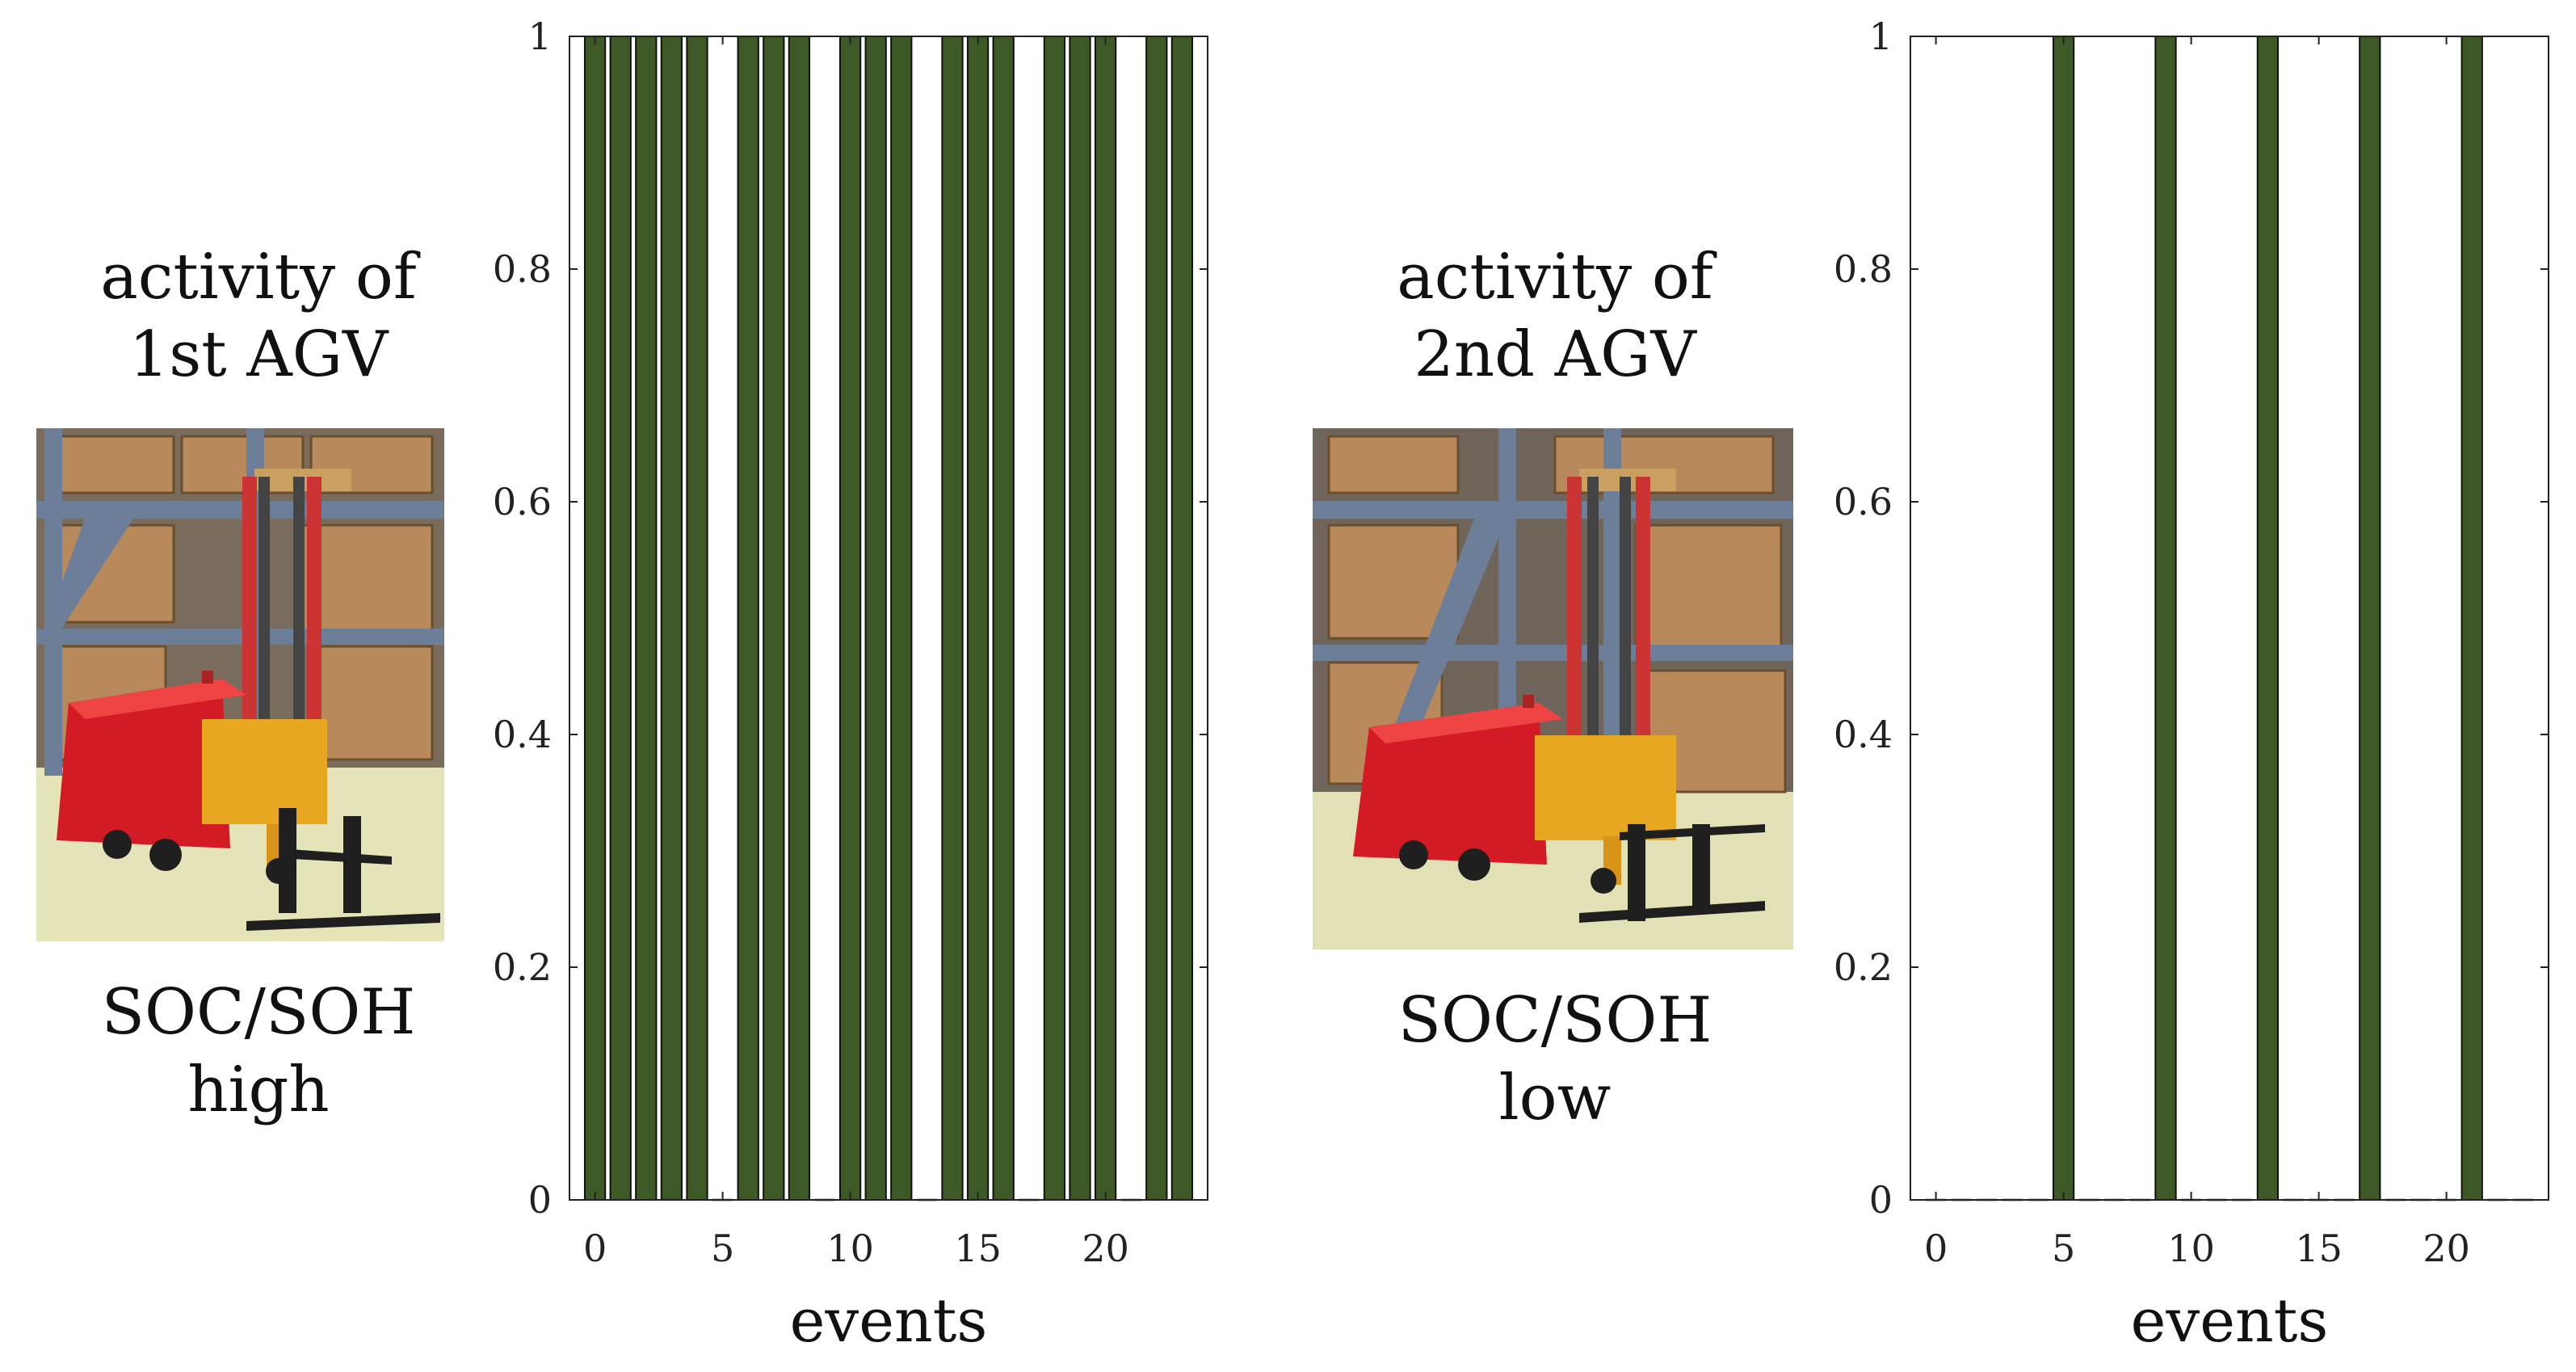 The image size is (2576, 1372). What do you see at coordinates (1555, 1020) in the screenshot?
I see `agv2-soc-line1: SOC/SOH` at bounding box center [1555, 1020].